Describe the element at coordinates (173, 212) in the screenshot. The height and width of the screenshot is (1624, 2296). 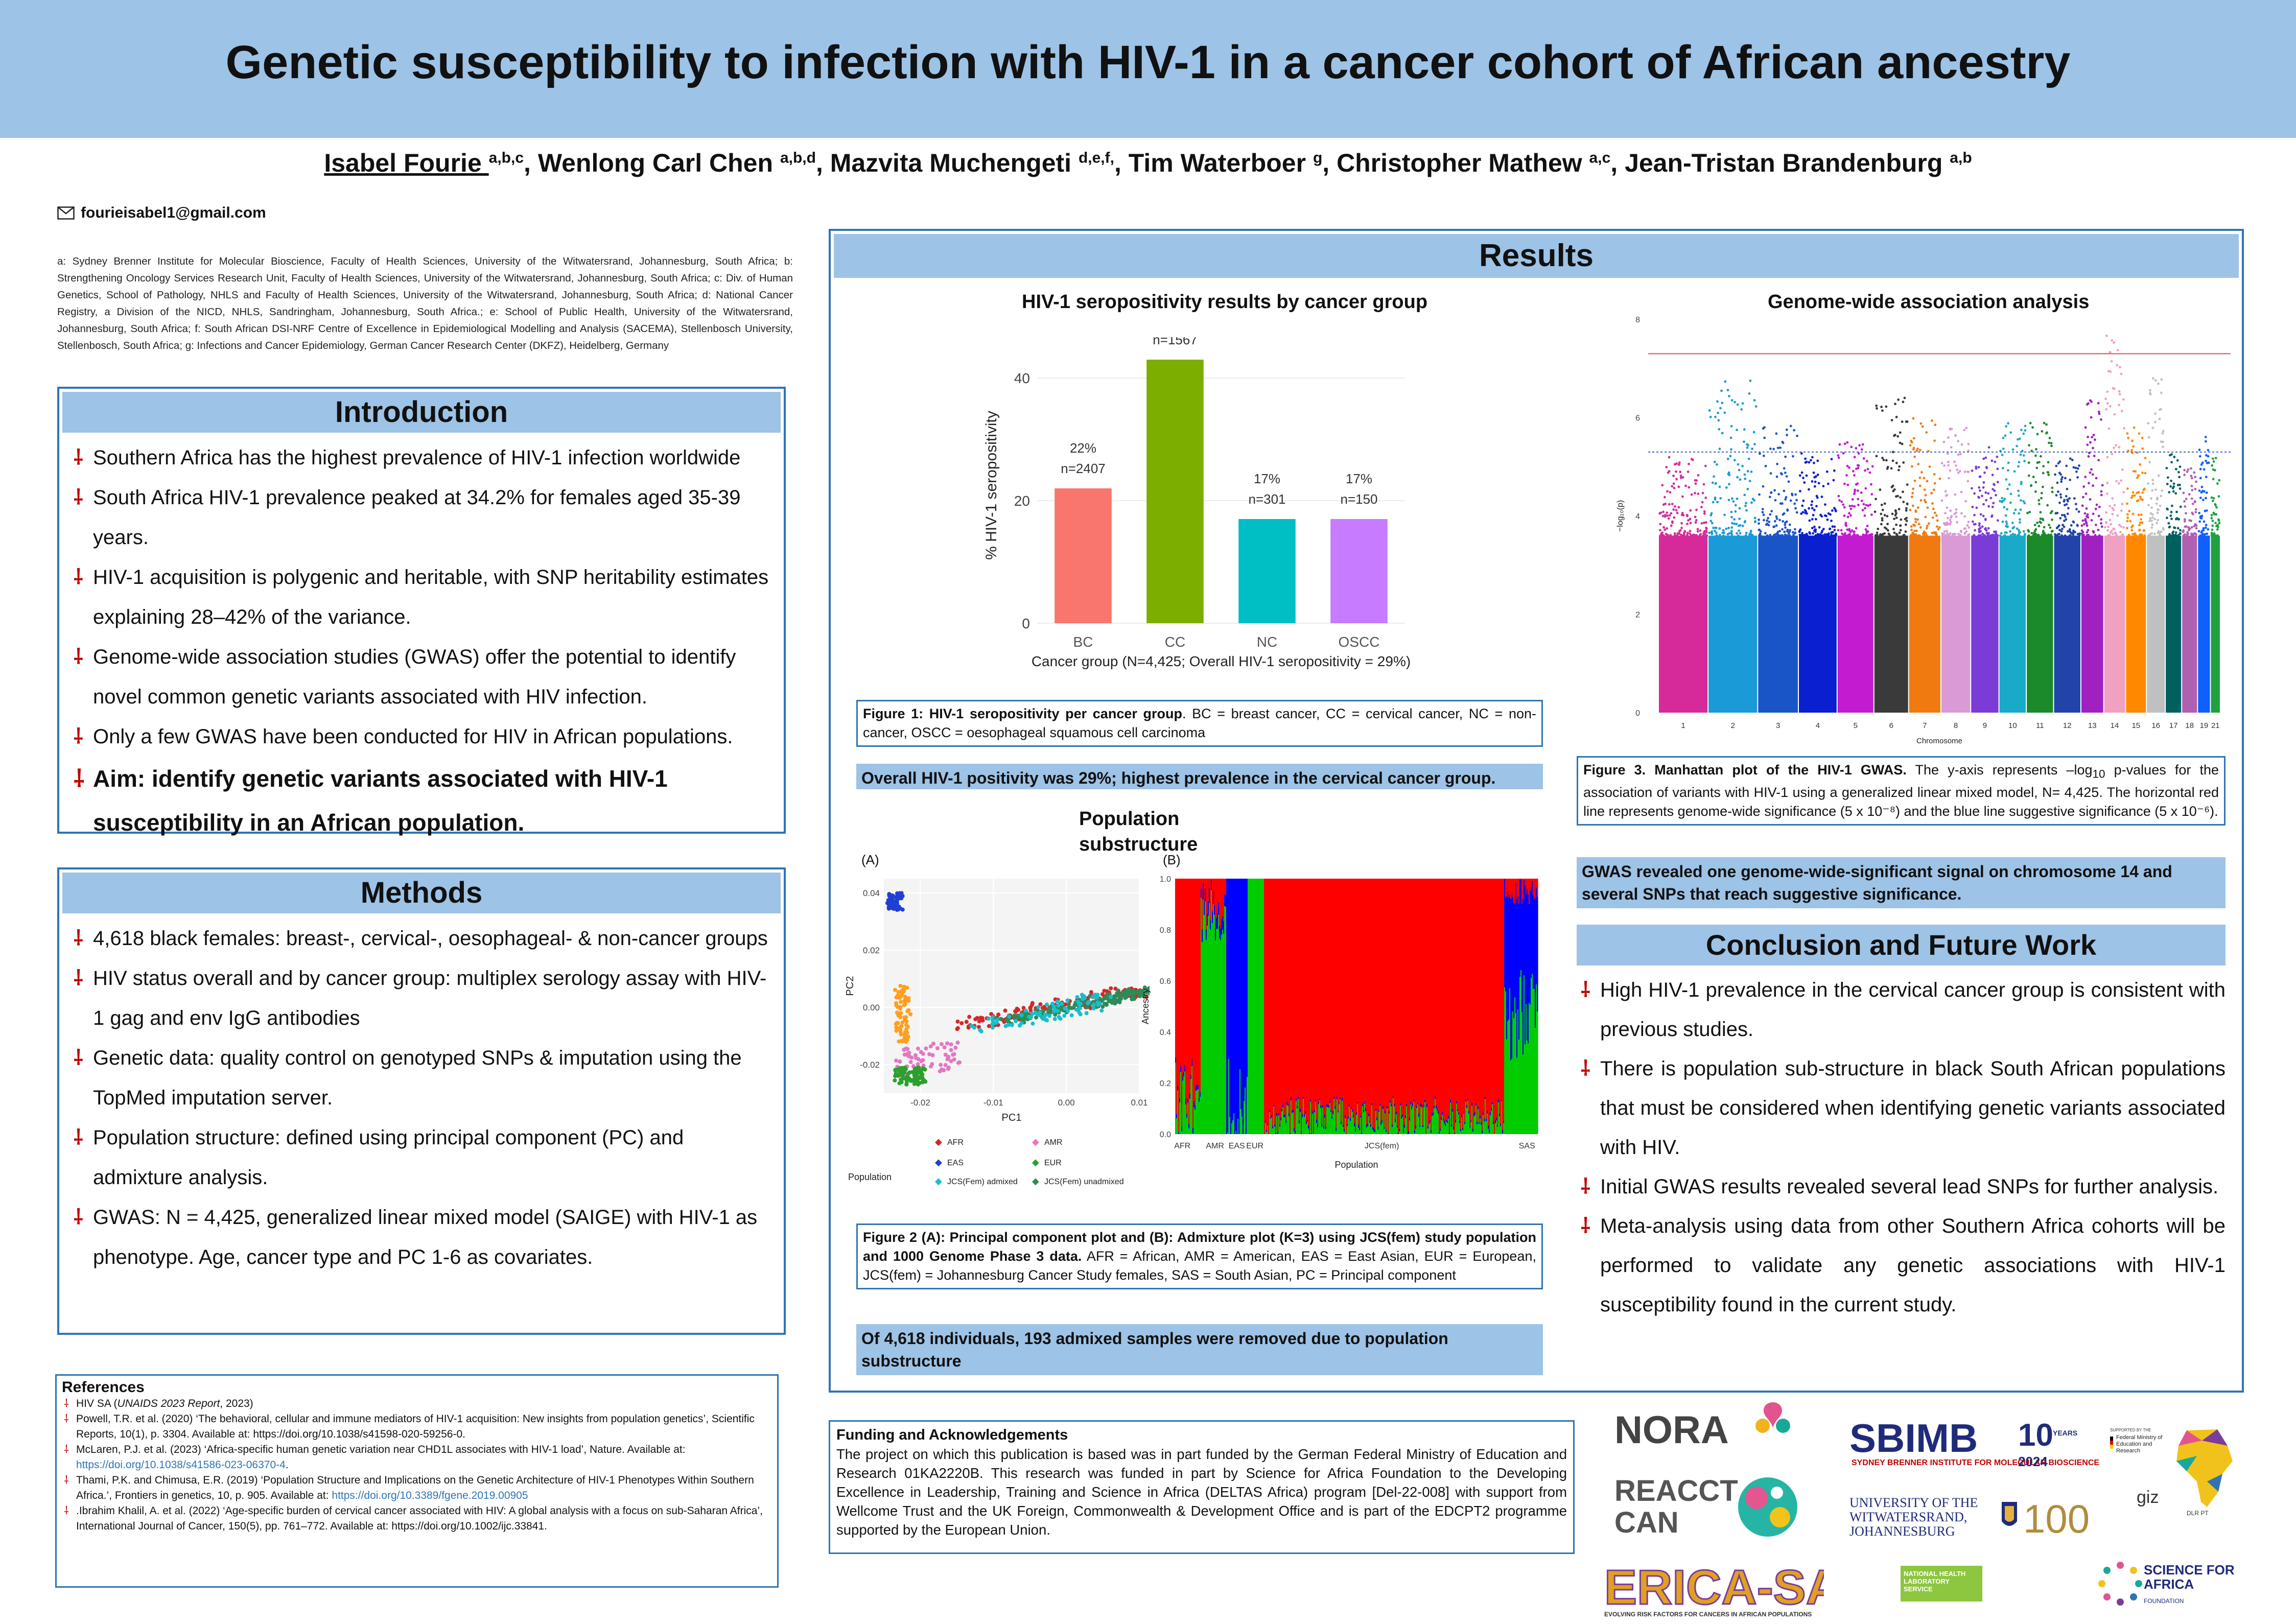
I see `contact-email: fourieisabel1@gmail.com` at that location.